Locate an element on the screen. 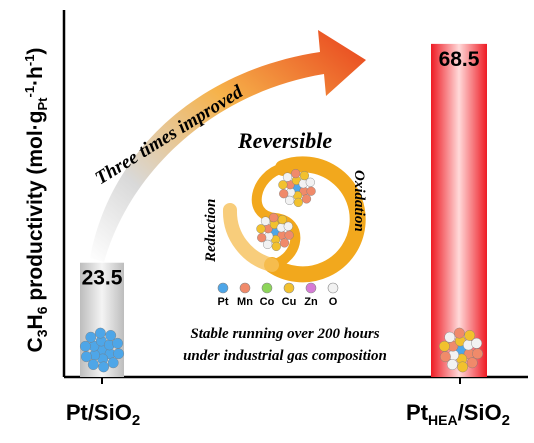 This screenshot has width=534, height=443. arrow-annotation: Three times improved is located at coordinates (170, 135).